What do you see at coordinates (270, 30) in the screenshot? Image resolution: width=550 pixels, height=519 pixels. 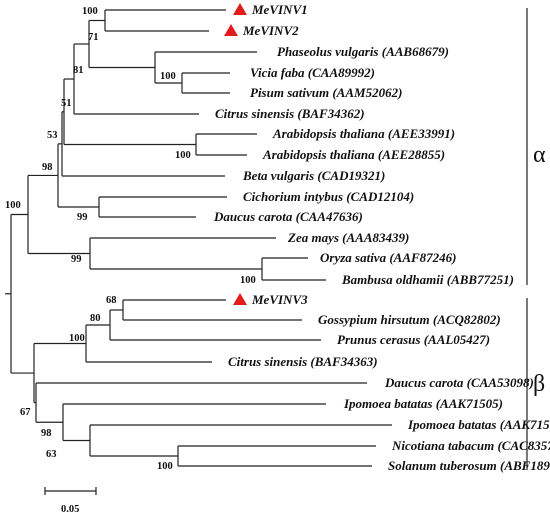 I see `leaf-label-mevinv2: MeVINV2` at bounding box center [270, 30].